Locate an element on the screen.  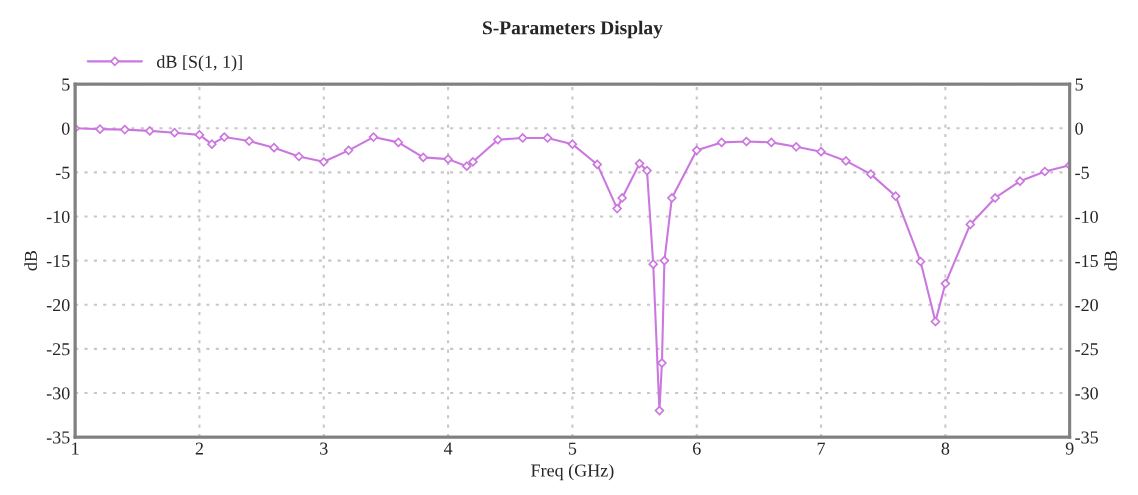
y-tick-label: 5 is located at coordinates (66, 84).